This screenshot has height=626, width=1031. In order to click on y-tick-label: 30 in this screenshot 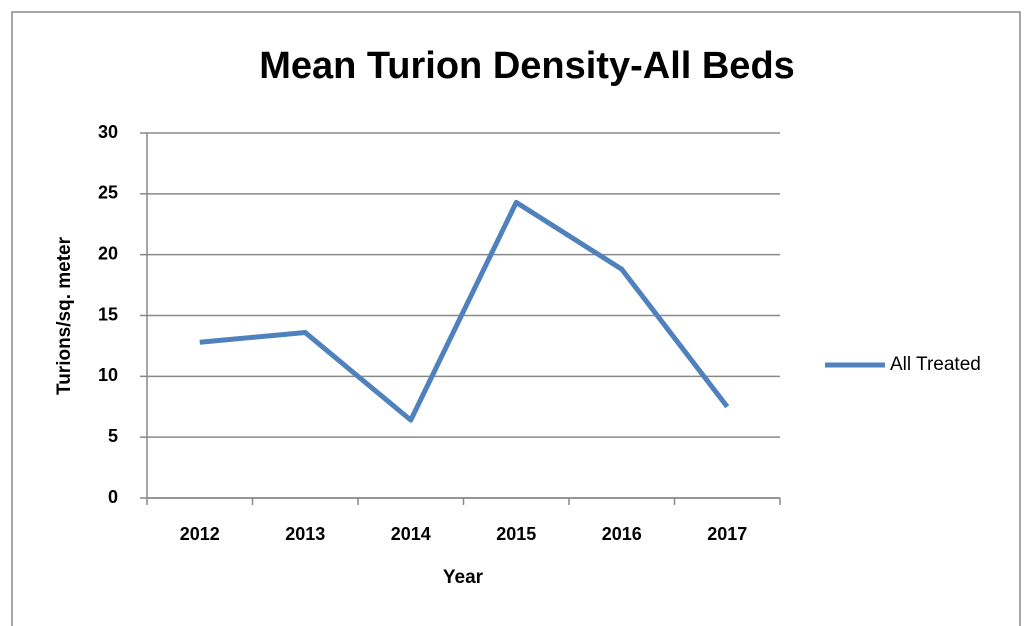, I will do `click(108, 132)`.